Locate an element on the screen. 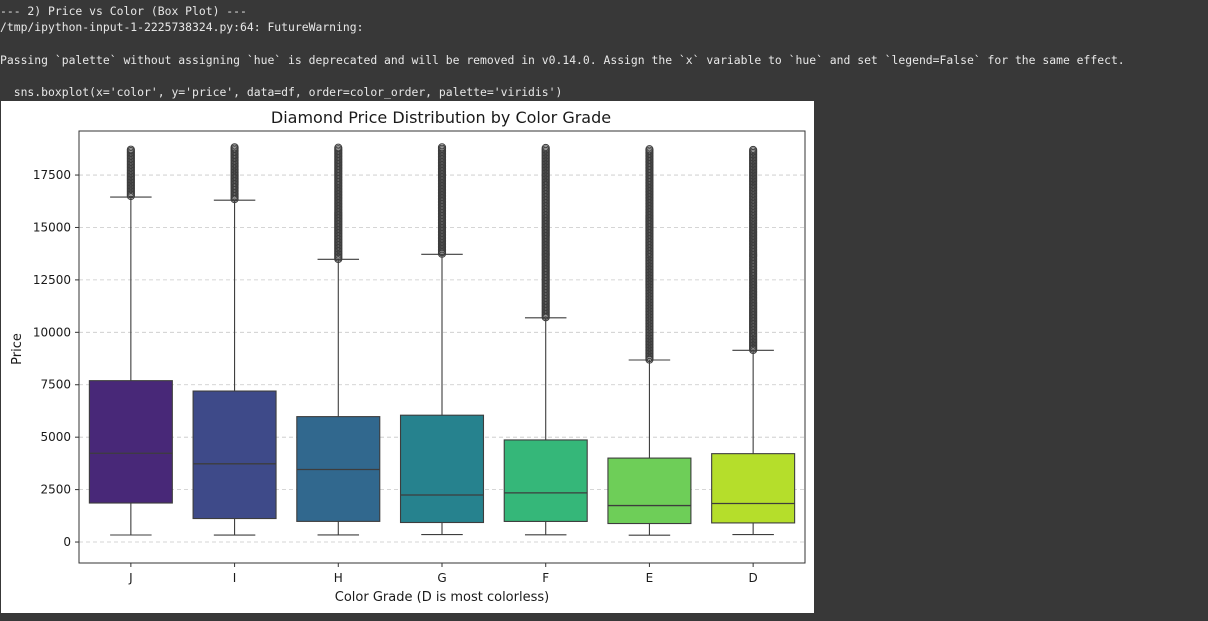 The width and height of the screenshot is (1208, 621). box-g is located at coordinates (442, 339).